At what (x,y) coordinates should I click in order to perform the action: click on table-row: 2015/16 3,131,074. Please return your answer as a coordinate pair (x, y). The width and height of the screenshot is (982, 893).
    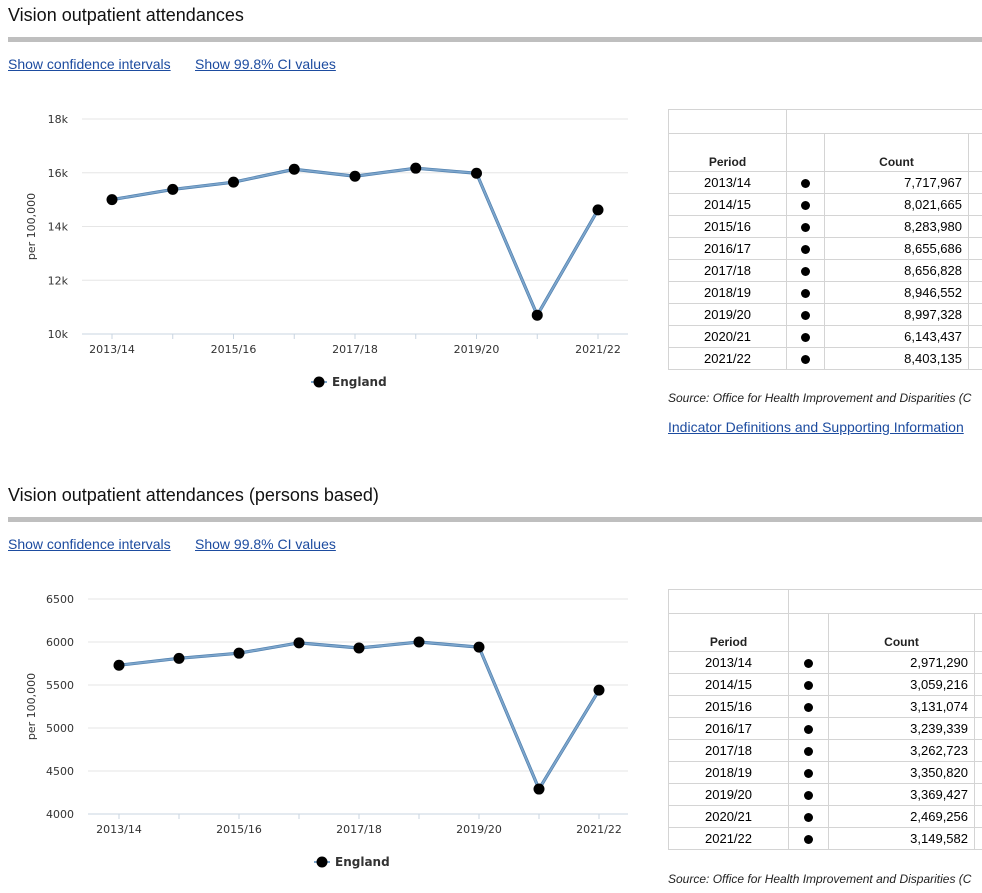
    Looking at the image, I should click on (825, 706).